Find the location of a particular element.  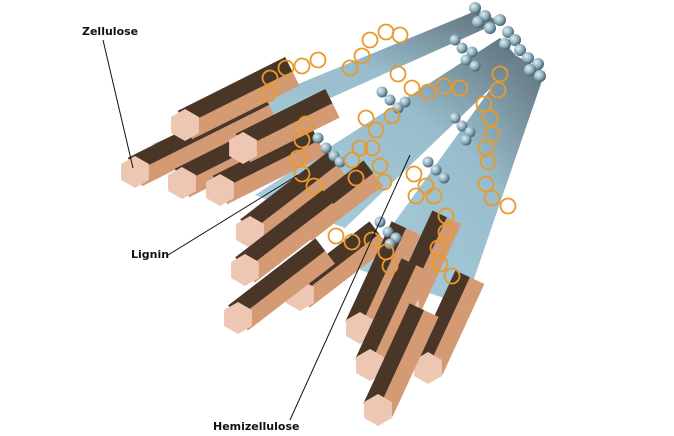

label-hemicellulose: Hemizellulose is located at coordinates (256, 426).